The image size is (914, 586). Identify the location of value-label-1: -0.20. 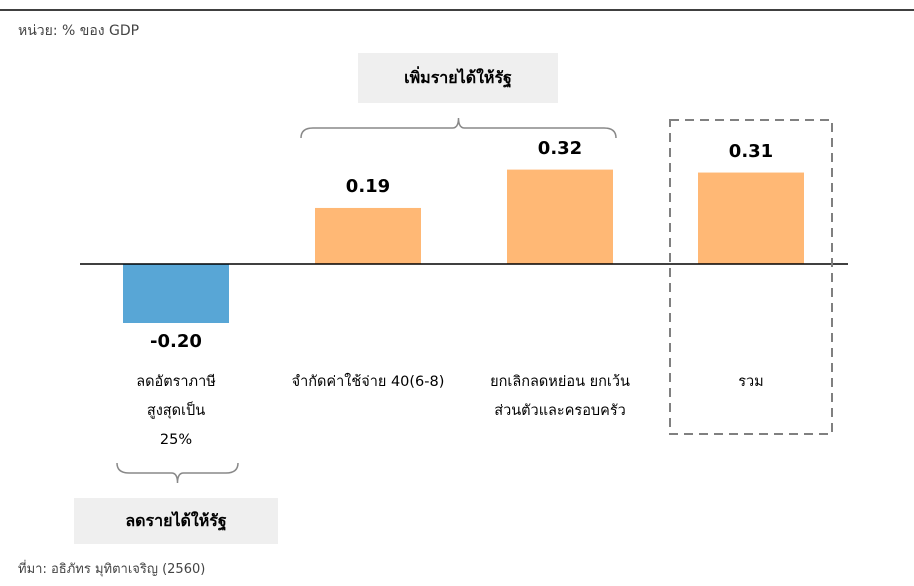
(176, 341).